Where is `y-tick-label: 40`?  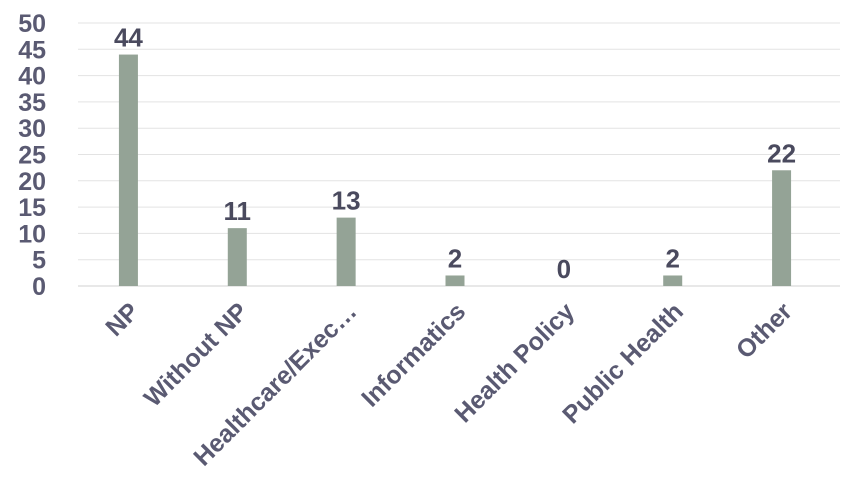
y-tick-label: 40 is located at coordinates (32, 77).